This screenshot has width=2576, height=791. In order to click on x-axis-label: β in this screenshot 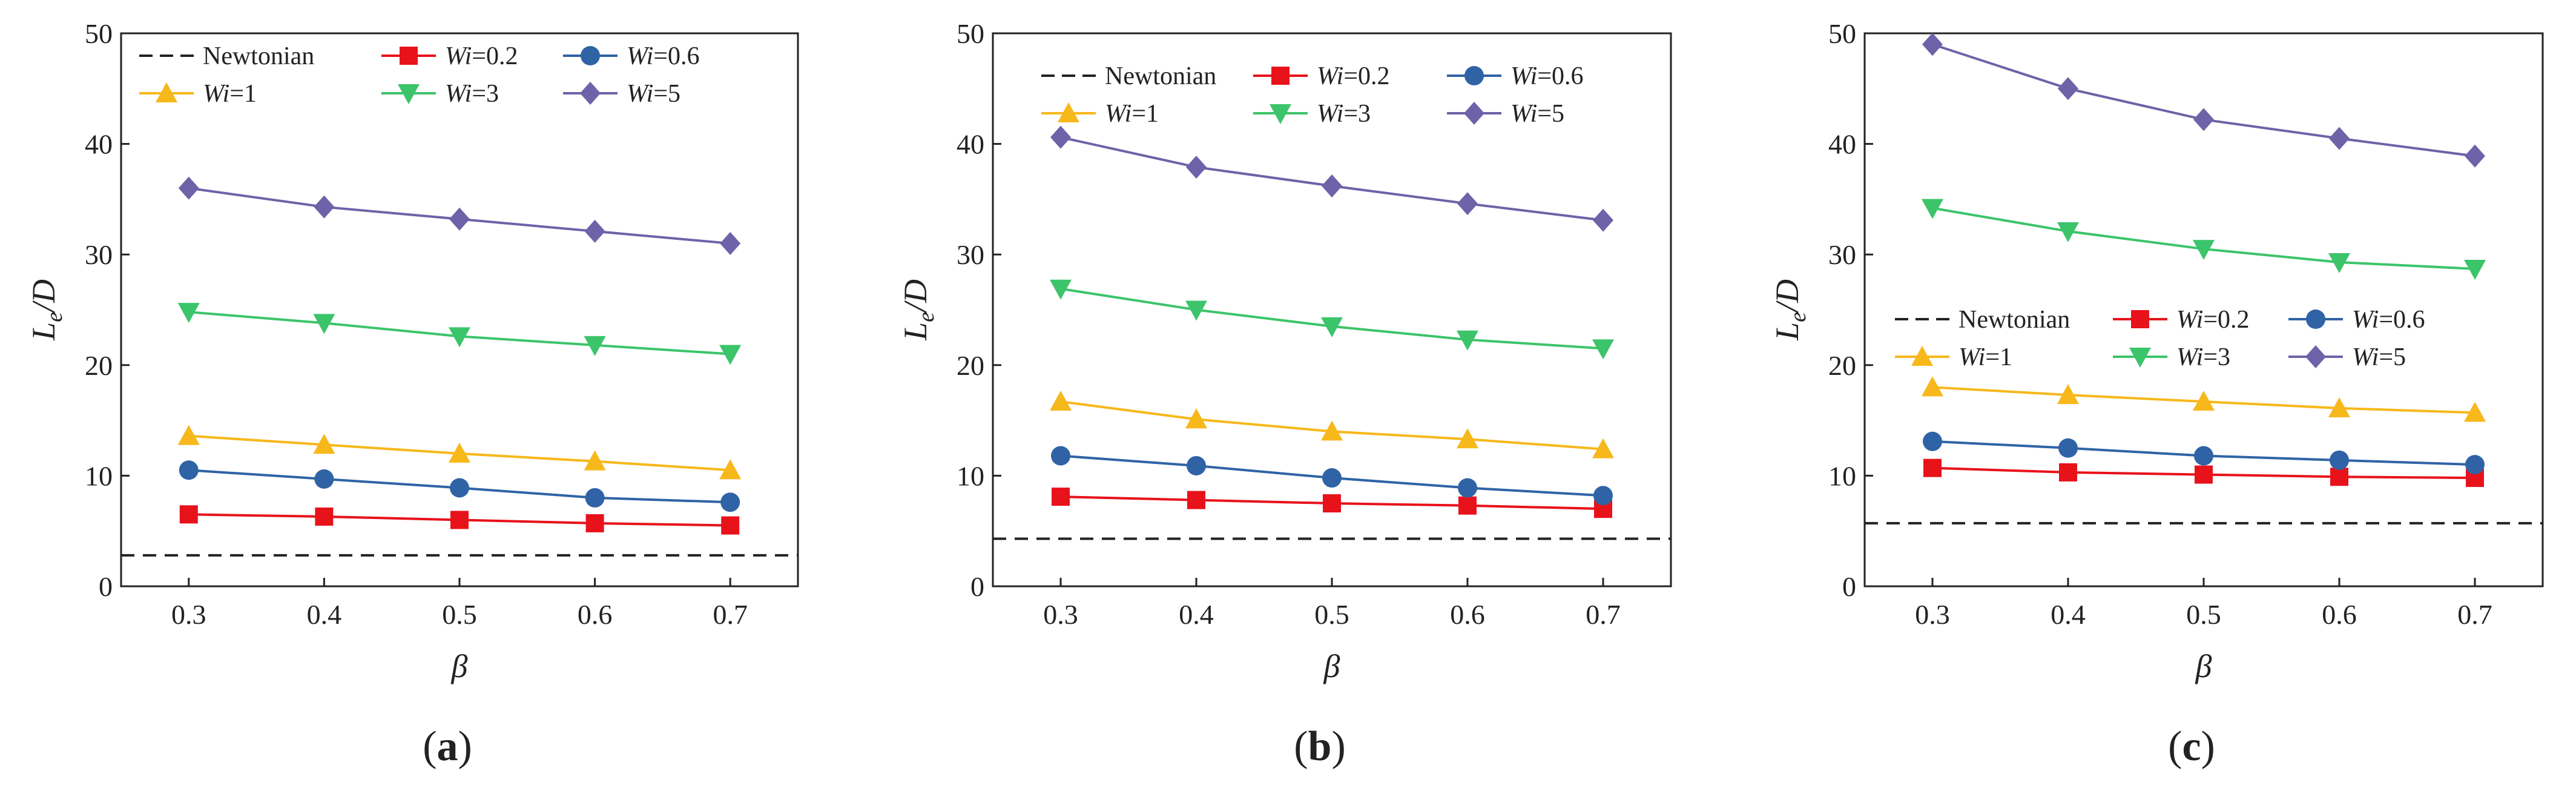, I will do `click(1331, 666)`.